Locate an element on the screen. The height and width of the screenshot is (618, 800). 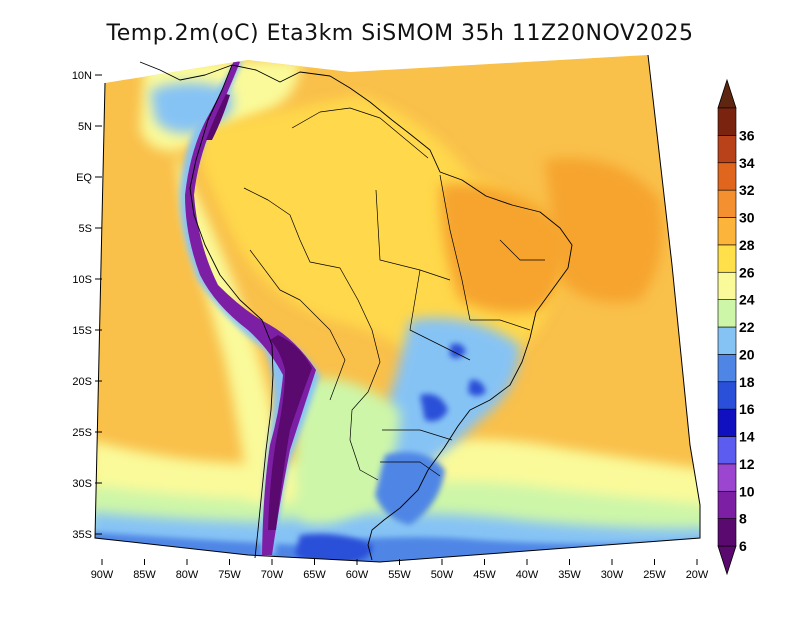
lat-tick-label: 10N is located at coordinates (82, 76).